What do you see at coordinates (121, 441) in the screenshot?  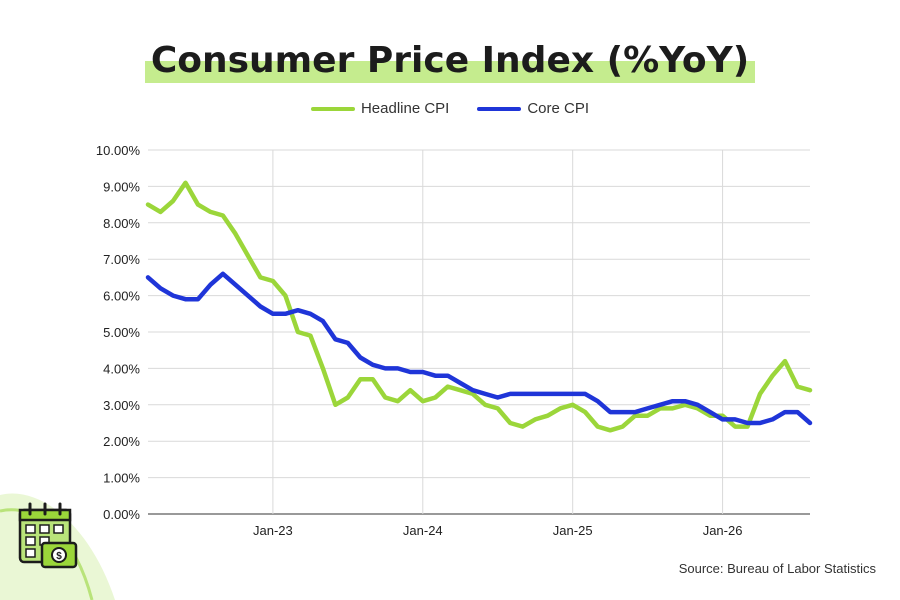 I see `y-tick-label: 2.00%` at bounding box center [121, 441].